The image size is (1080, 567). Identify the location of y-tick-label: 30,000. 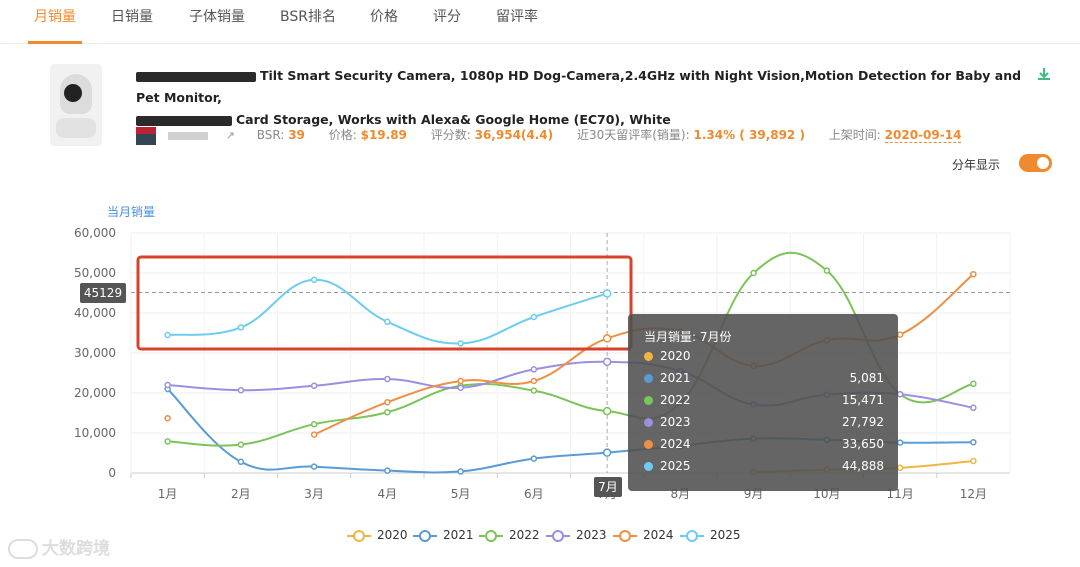
(95, 353).